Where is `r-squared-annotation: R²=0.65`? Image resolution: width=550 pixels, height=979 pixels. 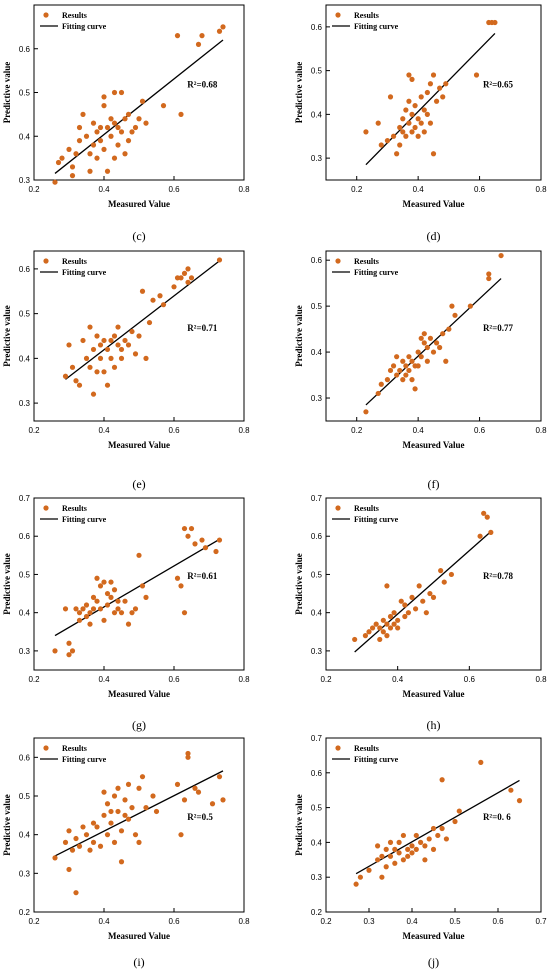 r-squared-annotation: R²=0.65 is located at coordinates (498, 84).